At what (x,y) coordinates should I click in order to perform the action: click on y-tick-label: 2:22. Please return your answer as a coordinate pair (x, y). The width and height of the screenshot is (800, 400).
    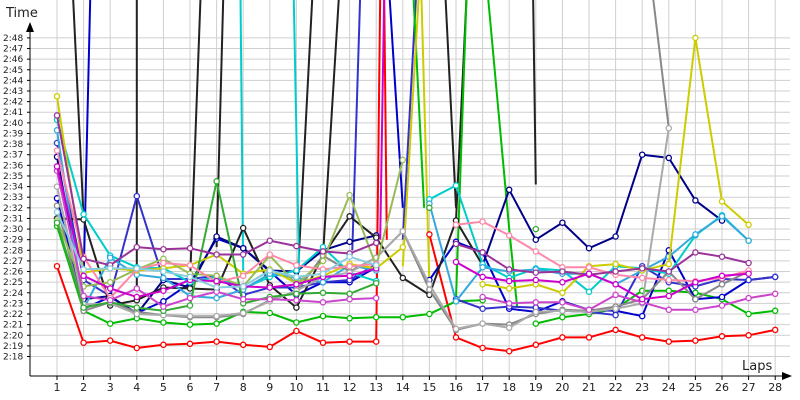
    Looking at the image, I should click on (13, 315).